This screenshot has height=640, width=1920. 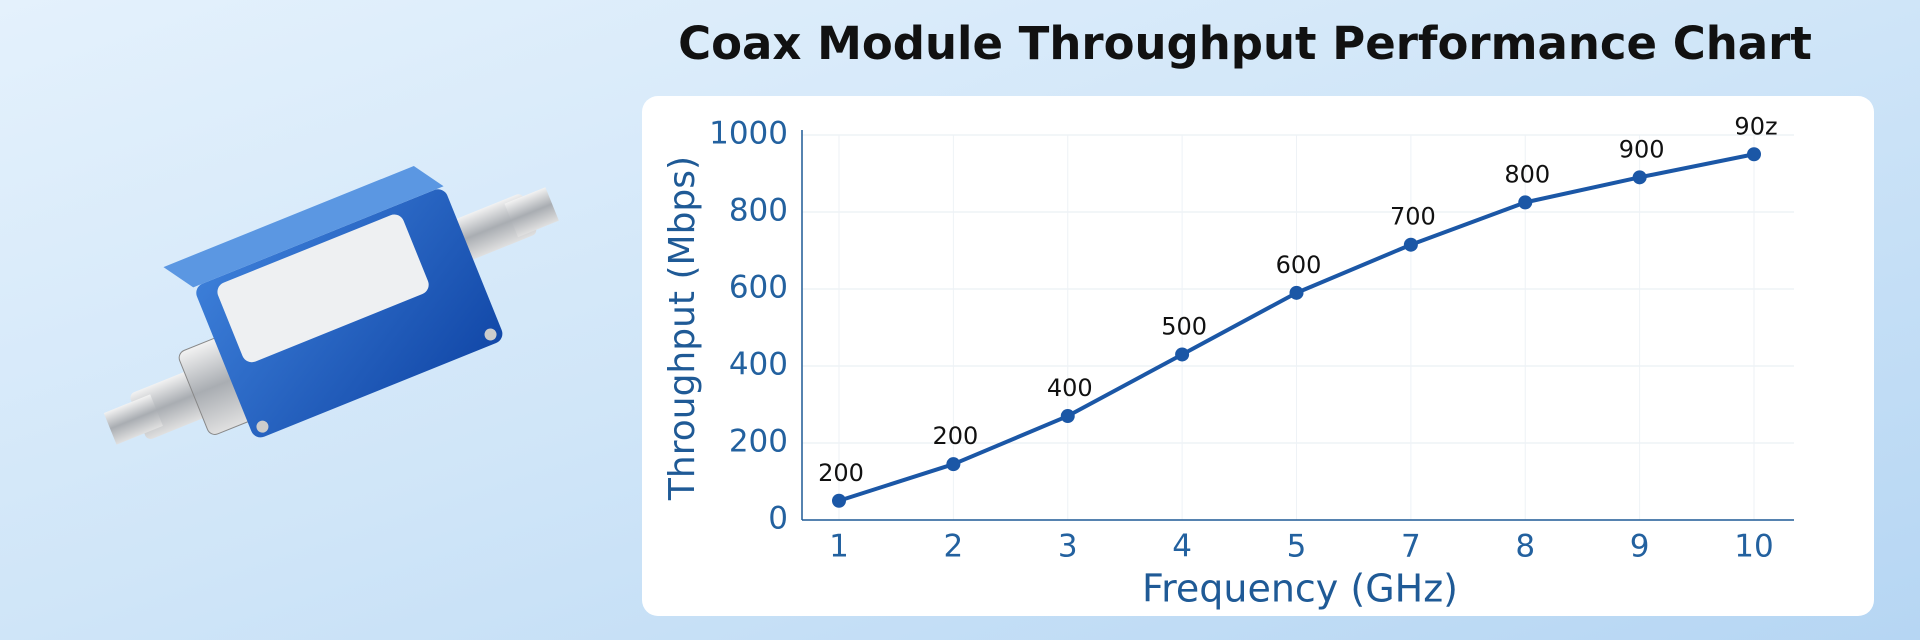 I want to click on x-tick-label: 1, so click(x=839, y=547).